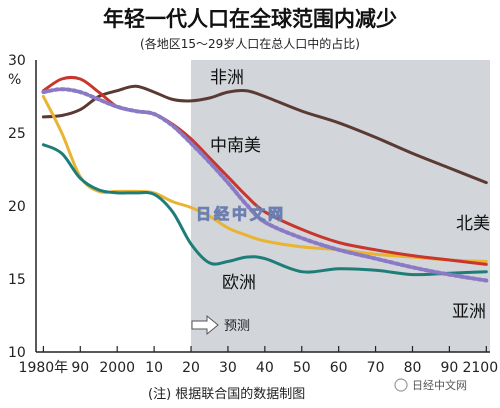  I want to click on chart-subtitle: (各地区15～29岁人口在总人口中的占比), so click(250, 43).